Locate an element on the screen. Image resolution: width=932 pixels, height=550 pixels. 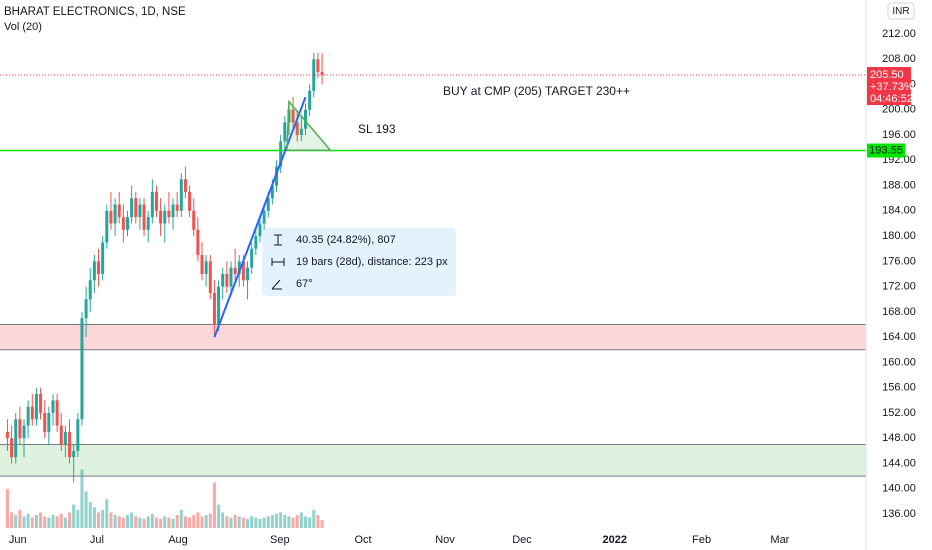
currency-badge is located at coordinates (901, 11).